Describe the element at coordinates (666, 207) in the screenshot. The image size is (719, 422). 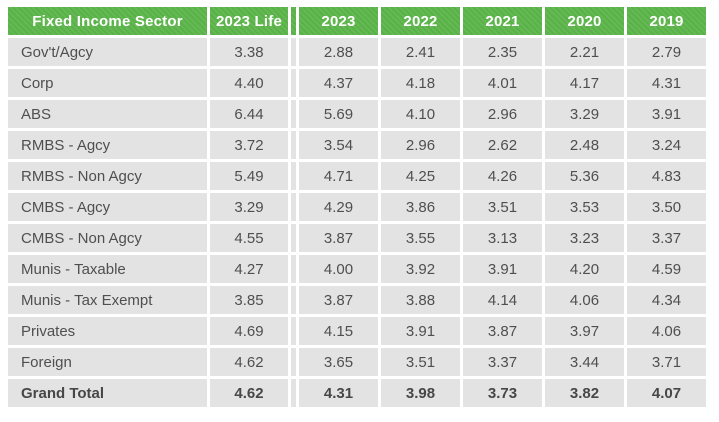
I see `value-cell: 3.50` at that location.